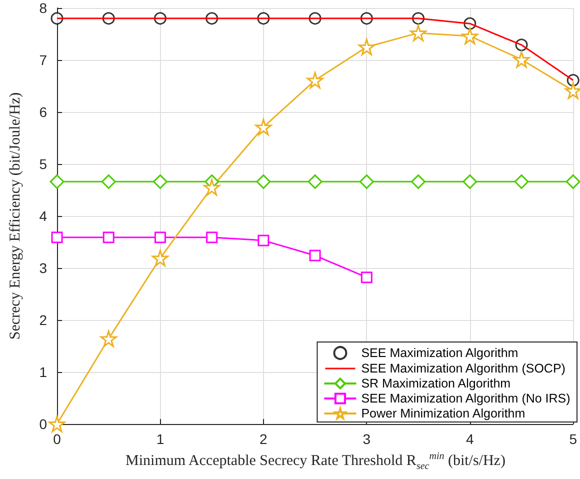 The width and height of the screenshot is (580, 479). Describe the element at coordinates (43, 112) in the screenshot. I see `y-tick-label: 6` at that location.